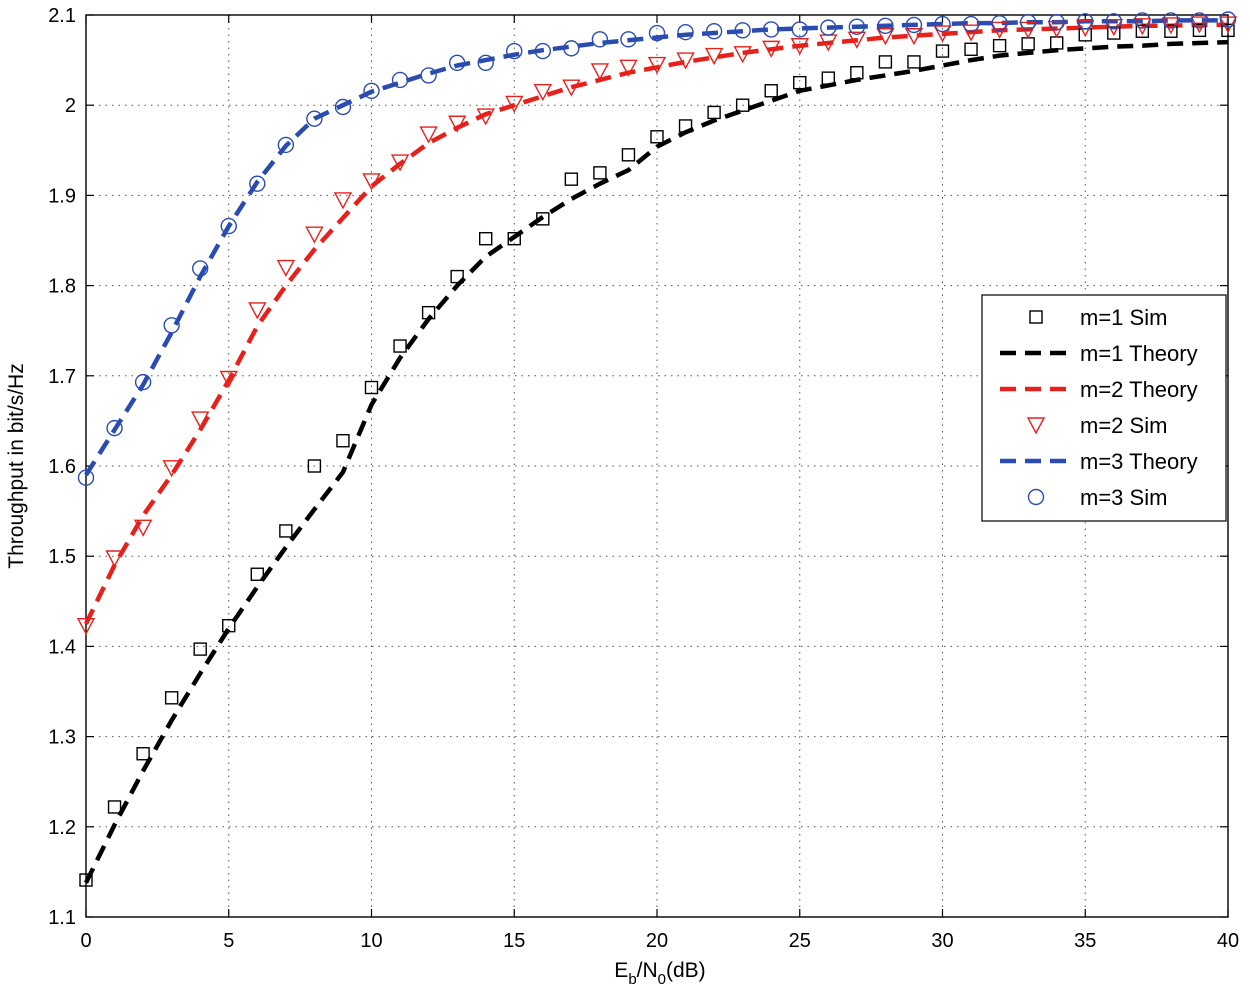 The width and height of the screenshot is (1250, 996). What do you see at coordinates (514, 941) in the screenshot?
I see `x-tick-label: 15` at bounding box center [514, 941].